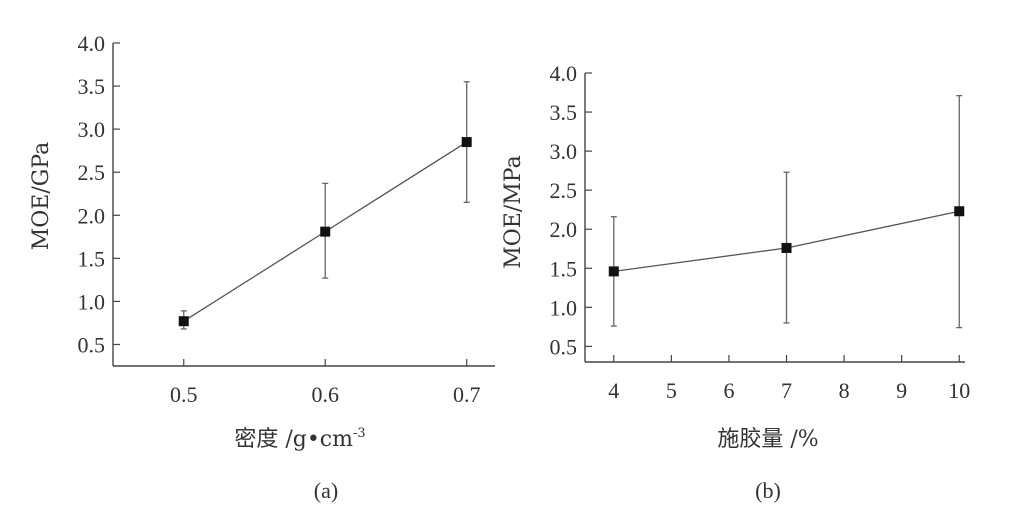 The height and width of the screenshot is (516, 1010). What do you see at coordinates (959, 390) in the screenshot?
I see `x-tick-label: 10` at bounding box center [959, 390].